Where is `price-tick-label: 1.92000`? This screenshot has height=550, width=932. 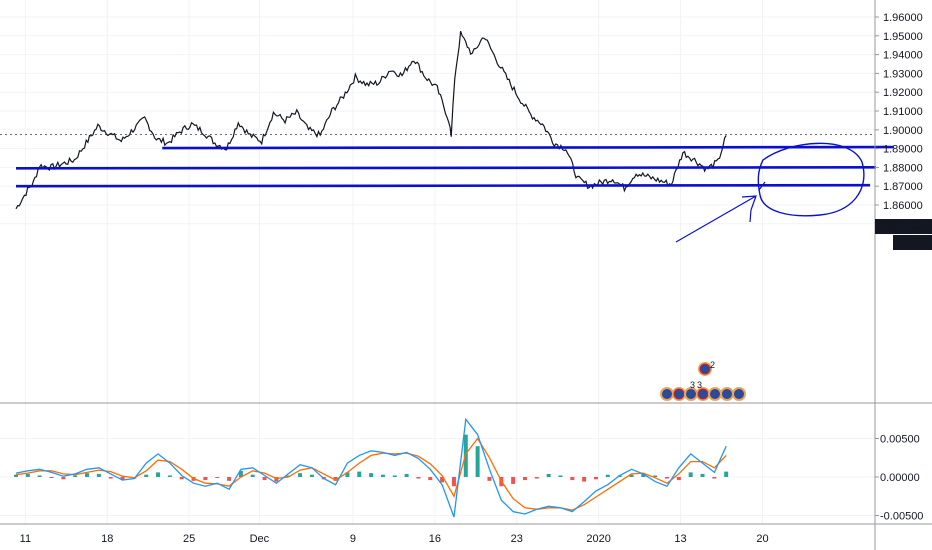
price-tick-label: 1.92000 is located at coordinates (903, 93).